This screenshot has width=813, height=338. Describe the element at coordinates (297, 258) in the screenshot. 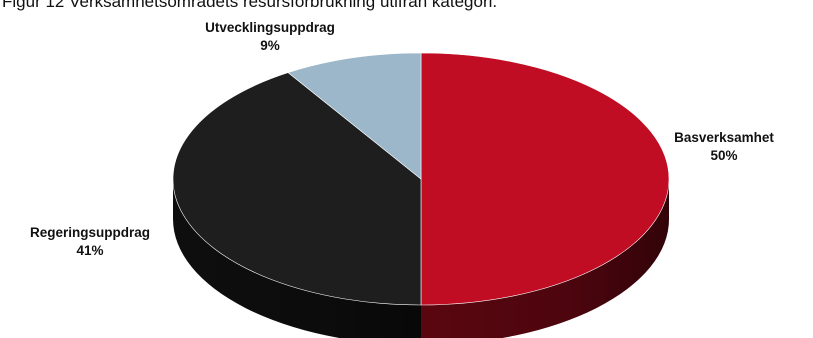

I see `pie-side-shade-regeringsuppdrag` at that location.